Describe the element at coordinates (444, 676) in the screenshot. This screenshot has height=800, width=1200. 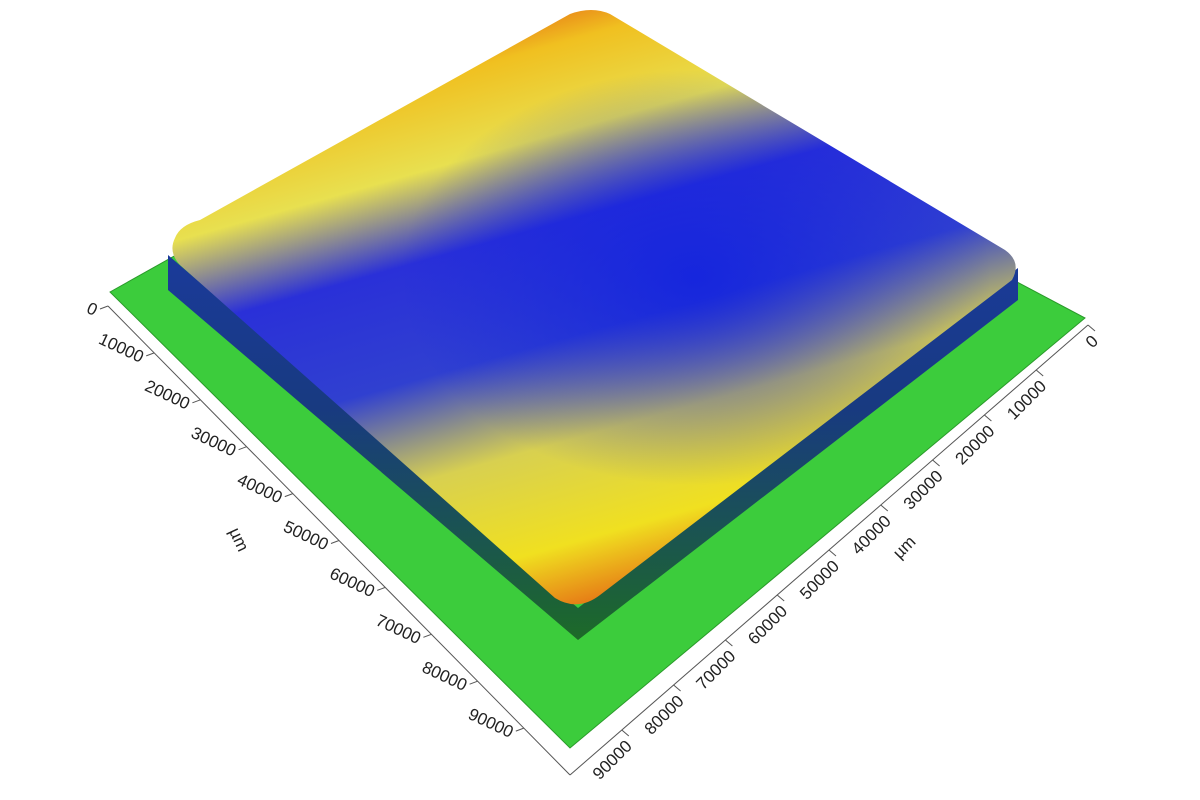
I see `x-tick-label: 80000` at that location.